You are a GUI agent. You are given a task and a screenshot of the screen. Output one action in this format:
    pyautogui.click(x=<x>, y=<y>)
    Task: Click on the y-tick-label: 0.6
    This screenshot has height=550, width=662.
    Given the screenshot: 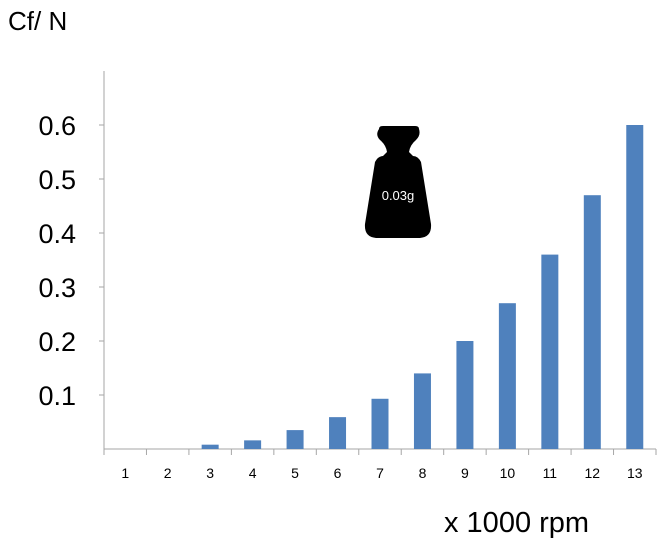 What is the action you would take?
    pyautogui.click(x=57, y=126)
    